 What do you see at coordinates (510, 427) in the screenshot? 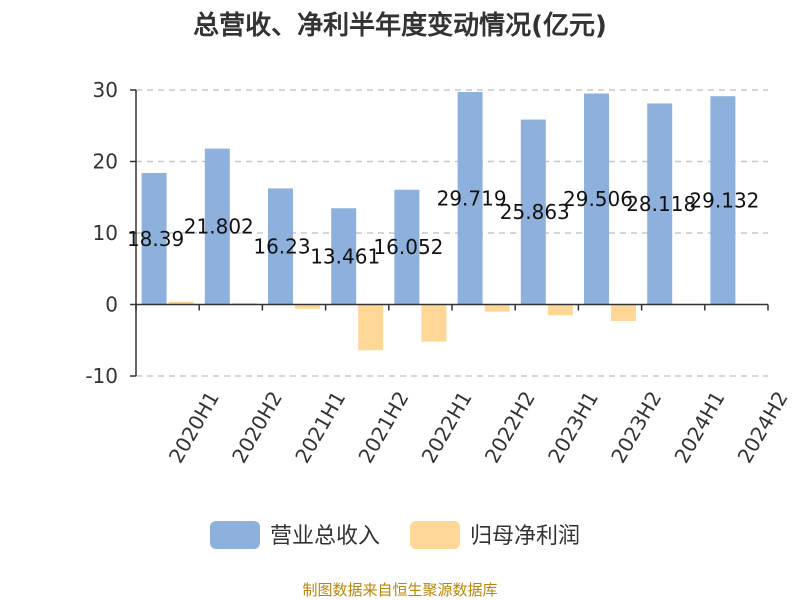
I see `x-tick-label: 2022H2` at bounding box center [510, 427].